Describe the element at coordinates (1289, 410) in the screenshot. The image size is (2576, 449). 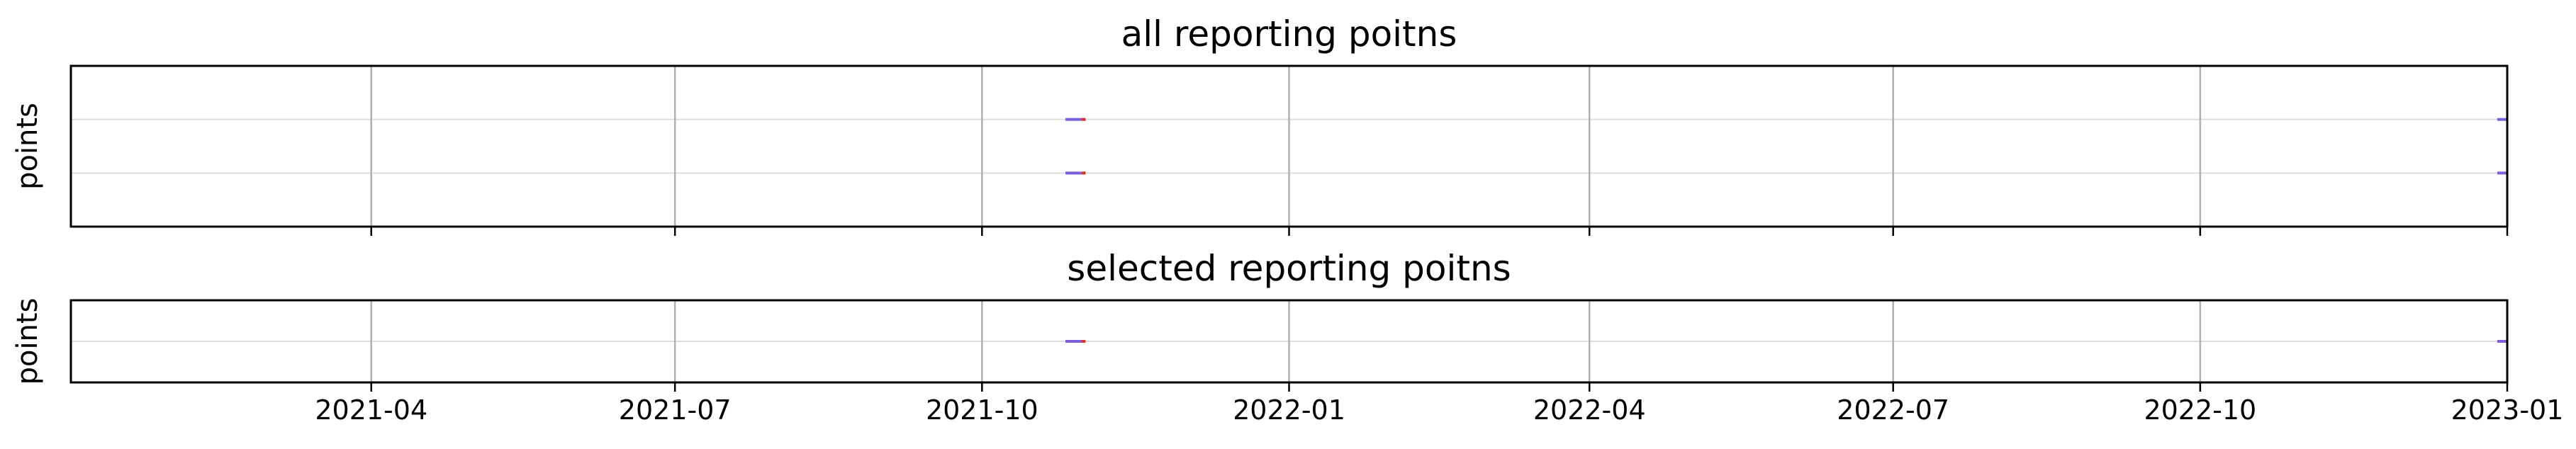
I see `x-tick-label: 2022-01` at that location.